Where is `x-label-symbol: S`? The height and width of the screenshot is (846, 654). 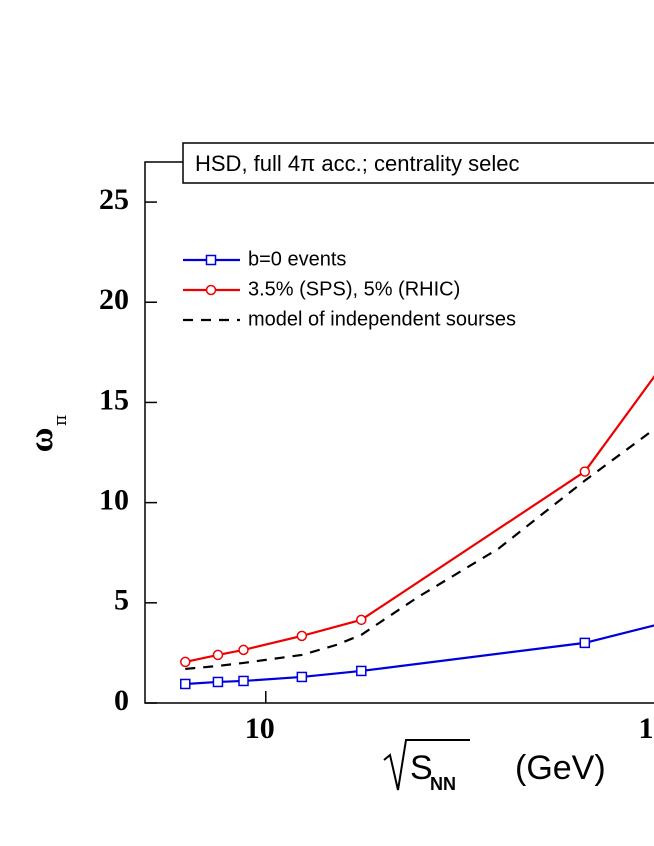 x-label-symbol: S is located at coordinates (421, 768).